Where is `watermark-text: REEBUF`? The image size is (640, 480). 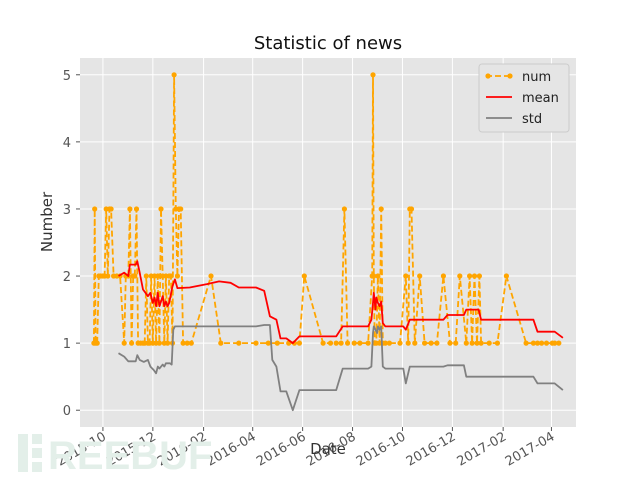 watermark-text: REEBUF is located at coordinates (130, 455).